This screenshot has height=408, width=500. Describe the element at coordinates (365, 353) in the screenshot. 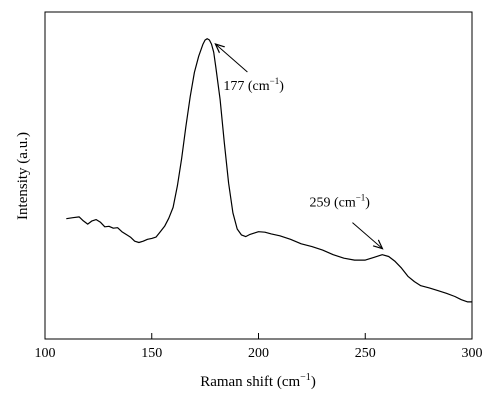

I see `x-tick-label-3: 250` at that location.